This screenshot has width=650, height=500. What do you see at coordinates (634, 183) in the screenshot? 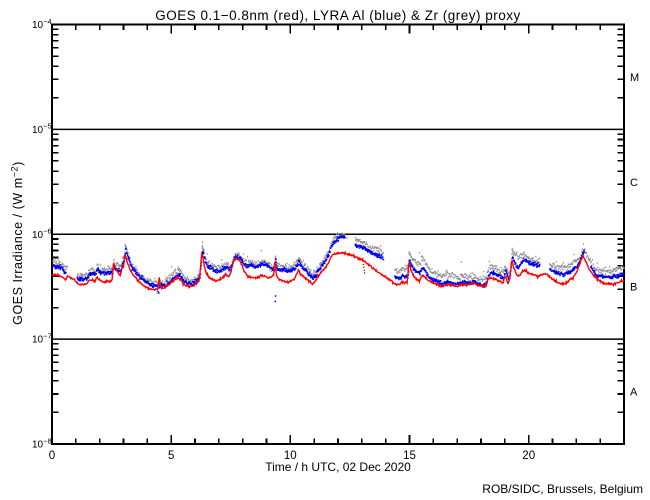
I see `svg-text: C` at bounding box center [634, 183].